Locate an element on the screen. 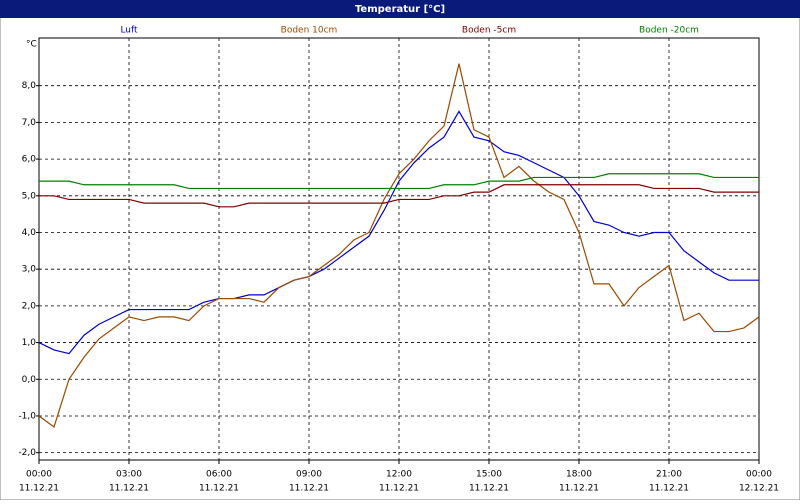  x-tick-label: 12:00 is located at coordinates (399, 475).